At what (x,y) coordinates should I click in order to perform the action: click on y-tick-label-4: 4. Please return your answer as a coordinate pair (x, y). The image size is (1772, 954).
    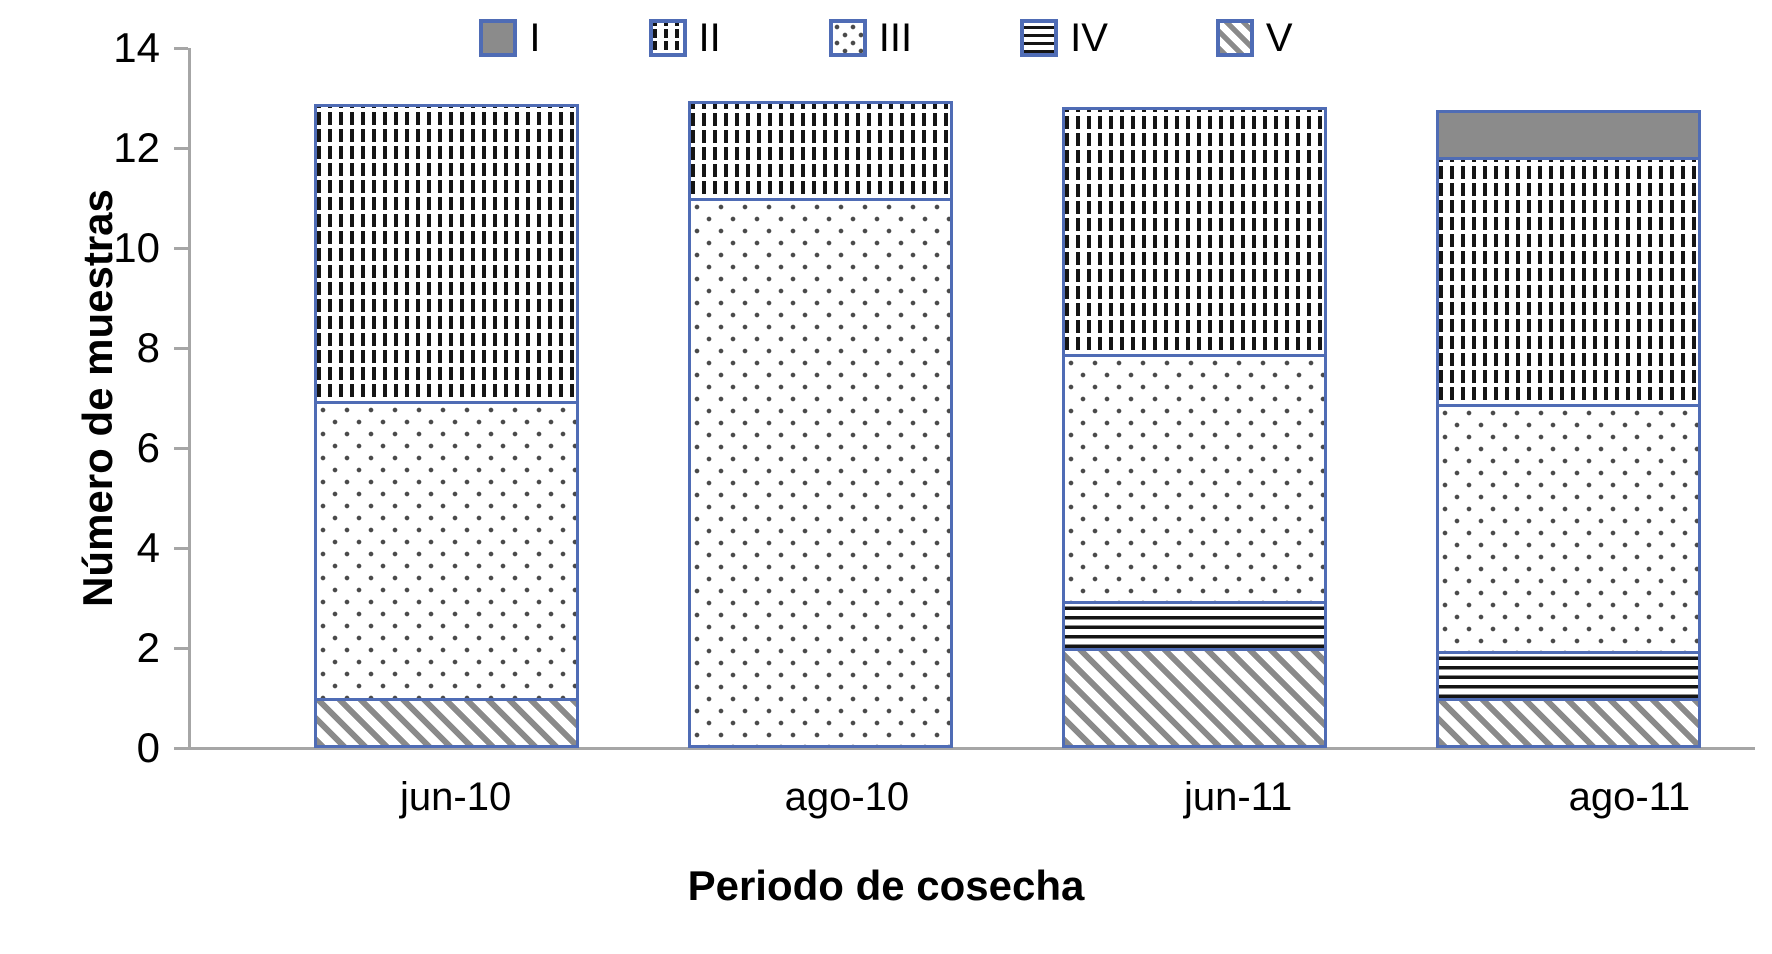
    Looking at the image, I should click on (148, 547).